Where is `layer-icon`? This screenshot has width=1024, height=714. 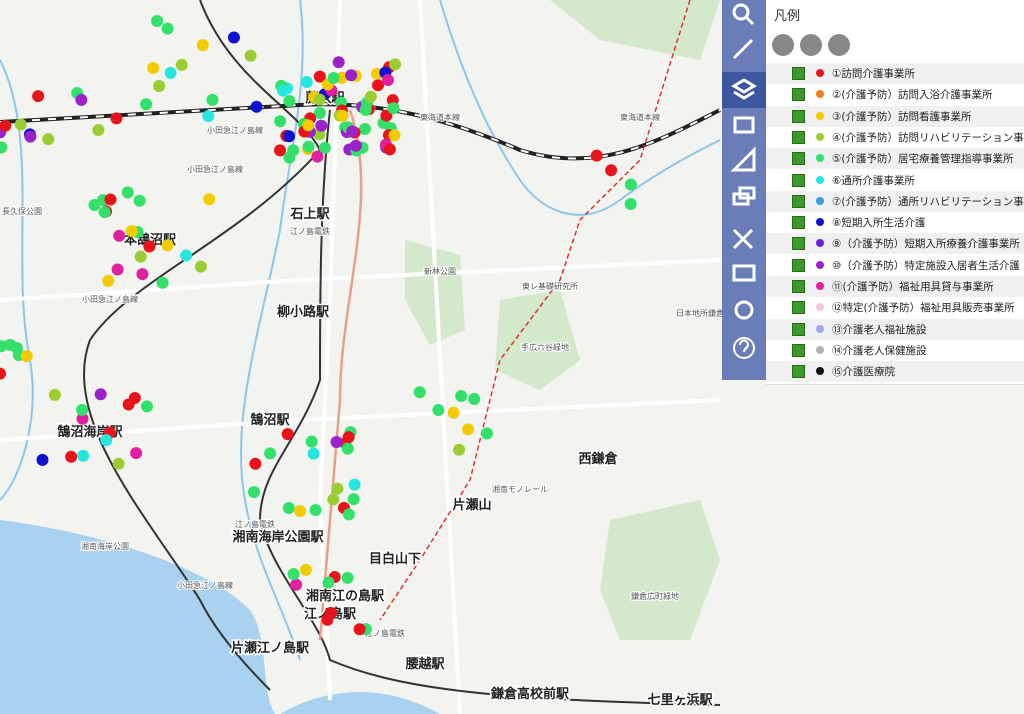
layer-icon is located at coordinates (744, 89).